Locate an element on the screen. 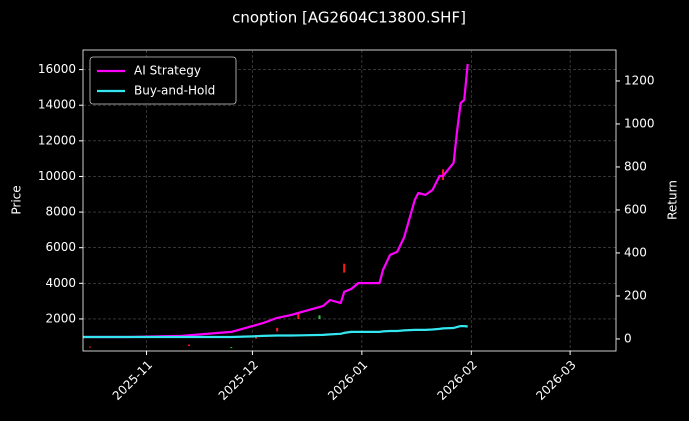 This screenshot has height=421, width=689. legend-label: AI Strategy is located at coordinates (167, 71).